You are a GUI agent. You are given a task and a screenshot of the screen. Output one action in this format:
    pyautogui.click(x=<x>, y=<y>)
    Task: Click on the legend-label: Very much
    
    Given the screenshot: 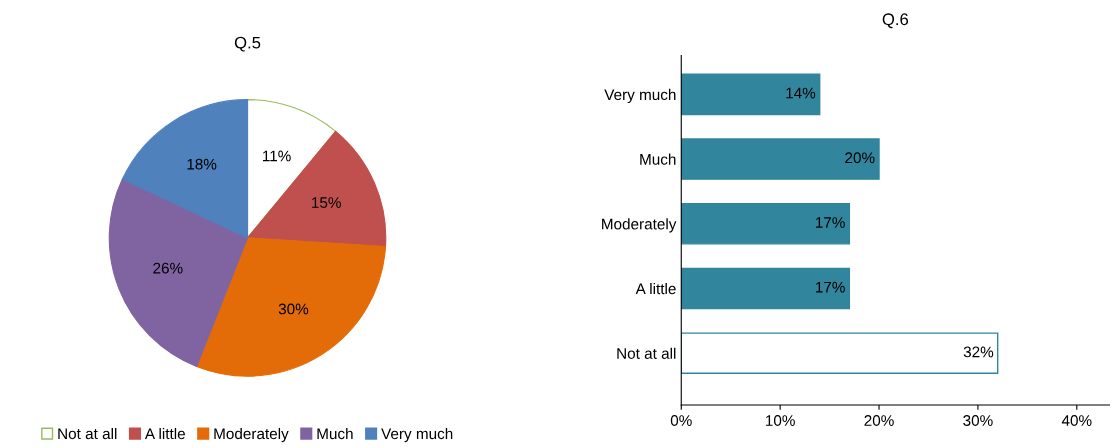 What is the action you would take?
    pyautogui.click(x=417, y=435)
    